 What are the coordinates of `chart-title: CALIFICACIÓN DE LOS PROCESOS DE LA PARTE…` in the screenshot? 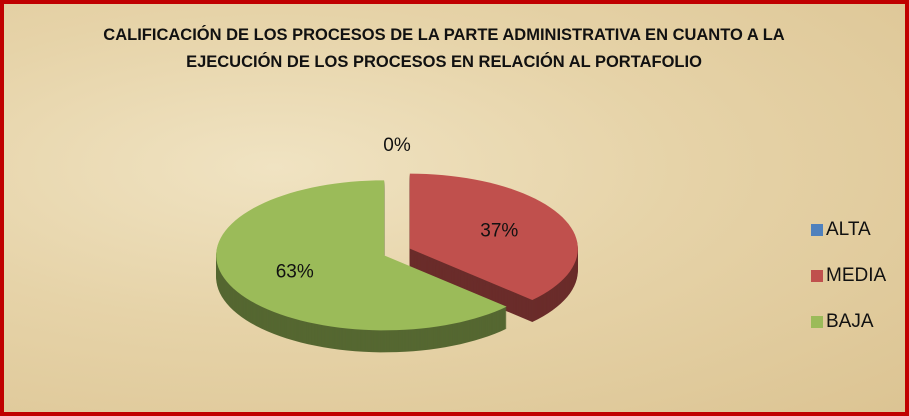 It's located at (444, 48).